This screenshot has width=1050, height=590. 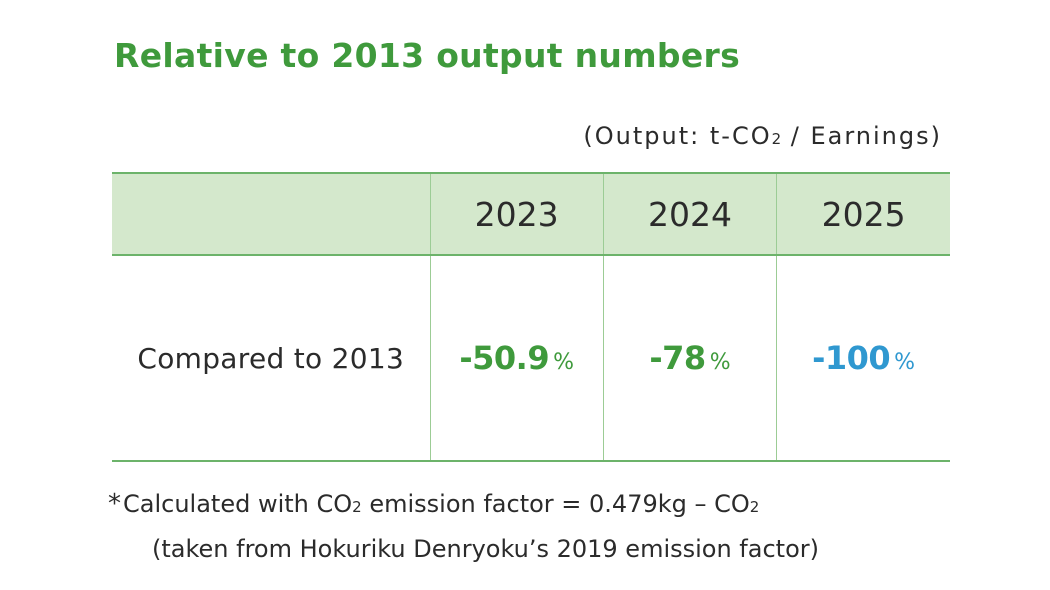 I want to click on row-label: Compared to 2013, so click(x=271, y=358).